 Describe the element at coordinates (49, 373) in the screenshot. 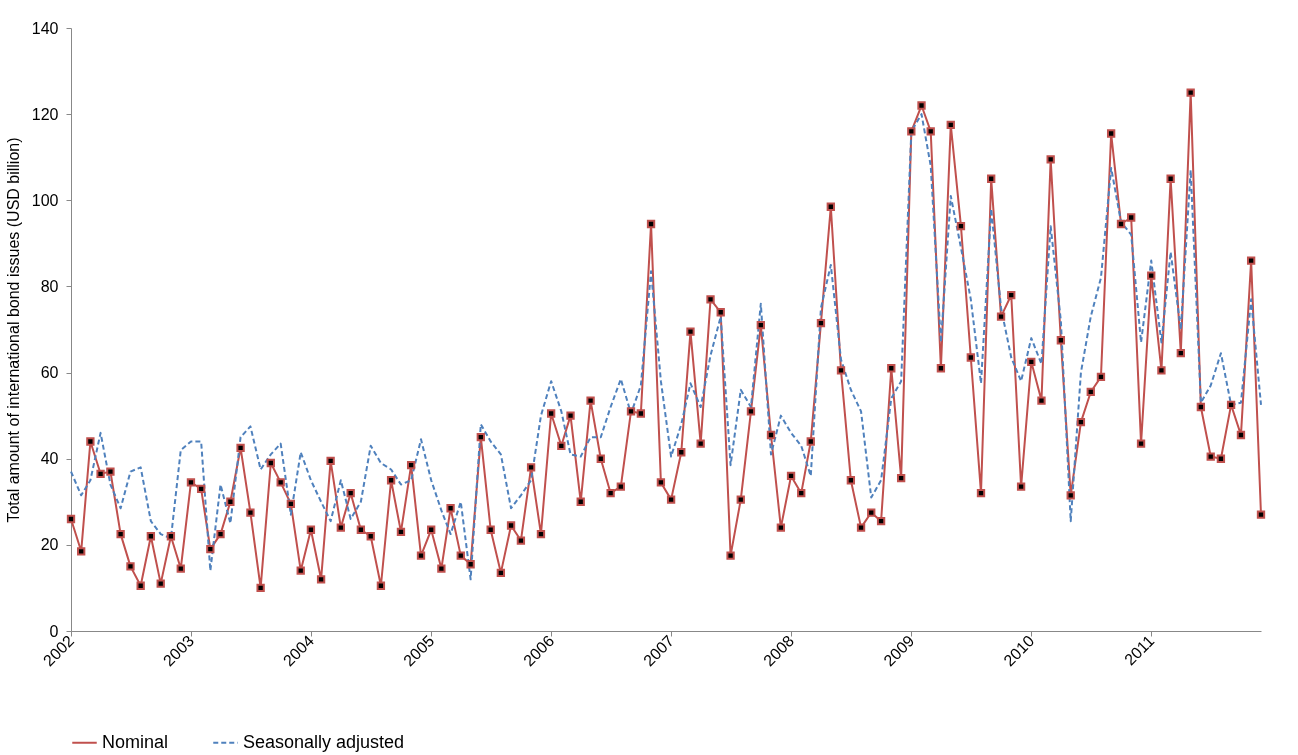

I see `y-tick-label: 60` at that location.